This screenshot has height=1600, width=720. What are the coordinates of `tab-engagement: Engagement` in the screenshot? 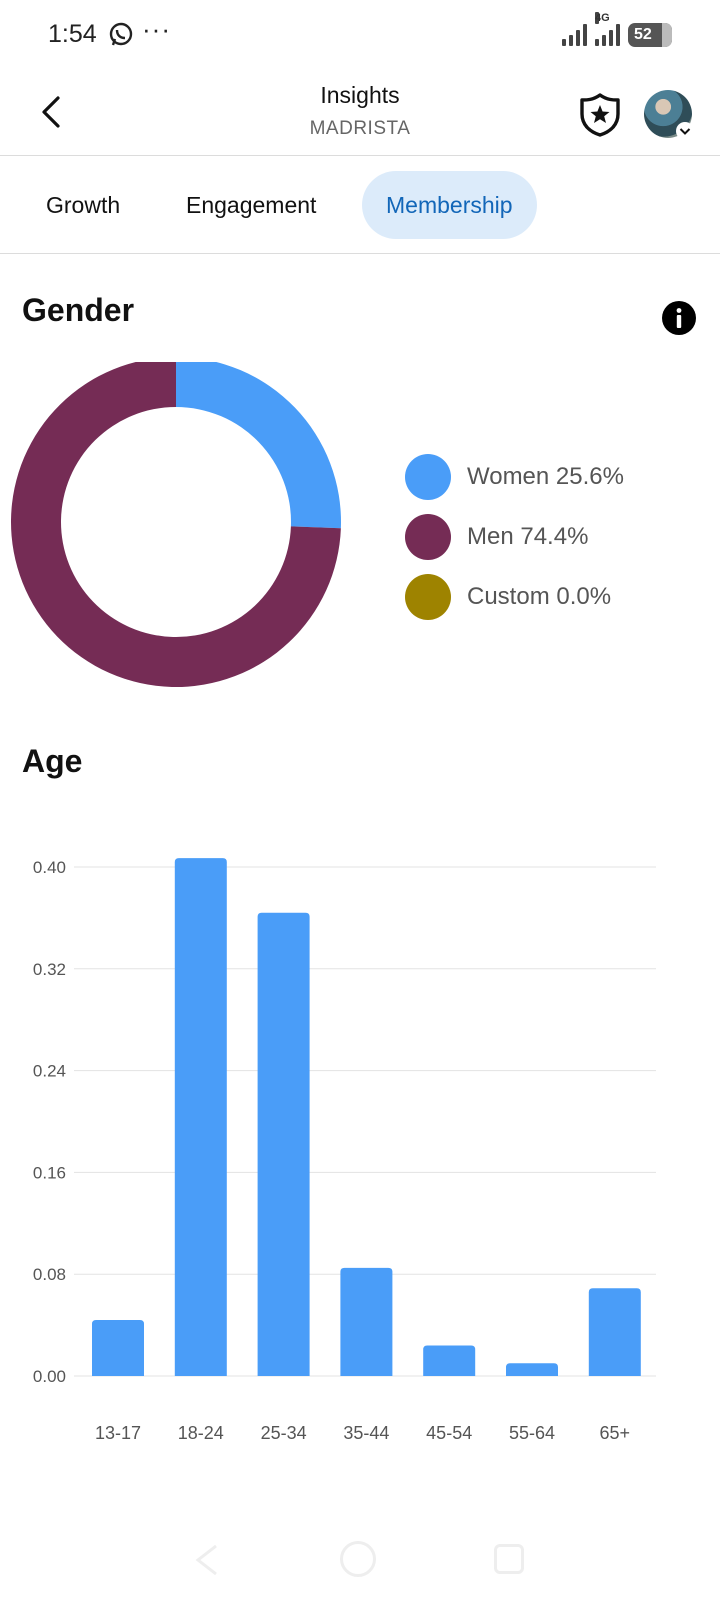 It's located at (251, 205).